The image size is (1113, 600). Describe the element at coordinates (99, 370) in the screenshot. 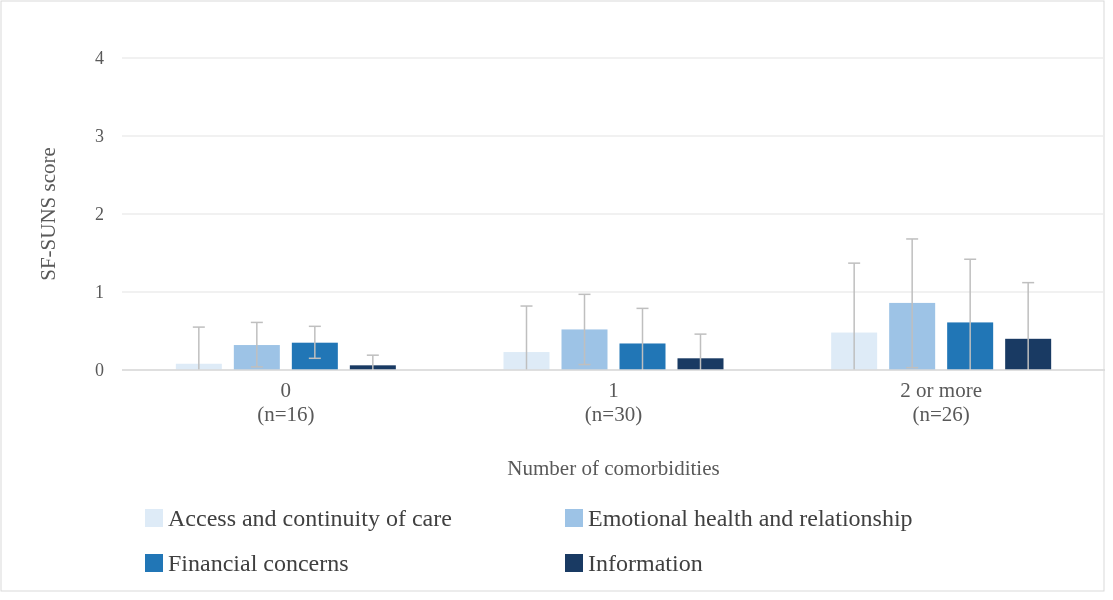

I see `y-tick-label: 0` at that location.